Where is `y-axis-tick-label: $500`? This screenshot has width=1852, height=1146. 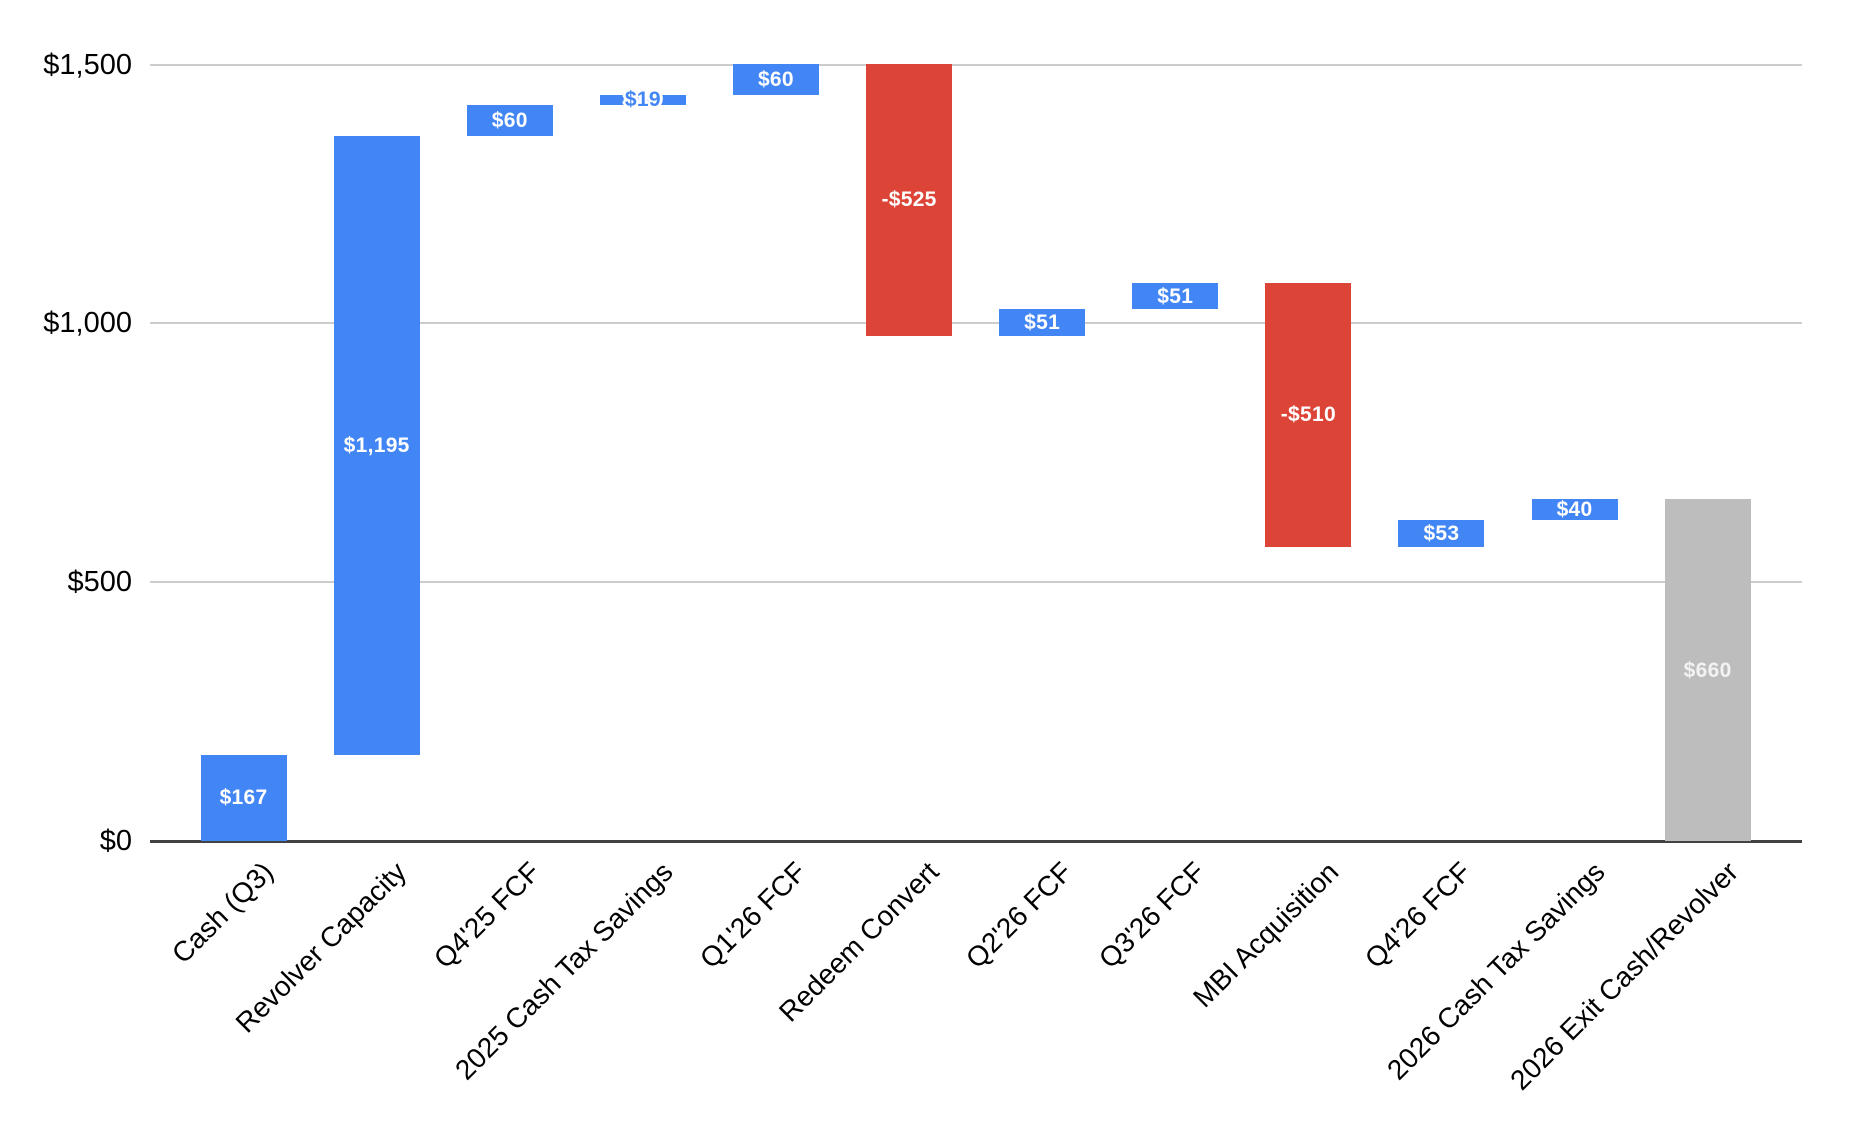
y-axis-tick-label: $500 is located at coordinates (99, 582).